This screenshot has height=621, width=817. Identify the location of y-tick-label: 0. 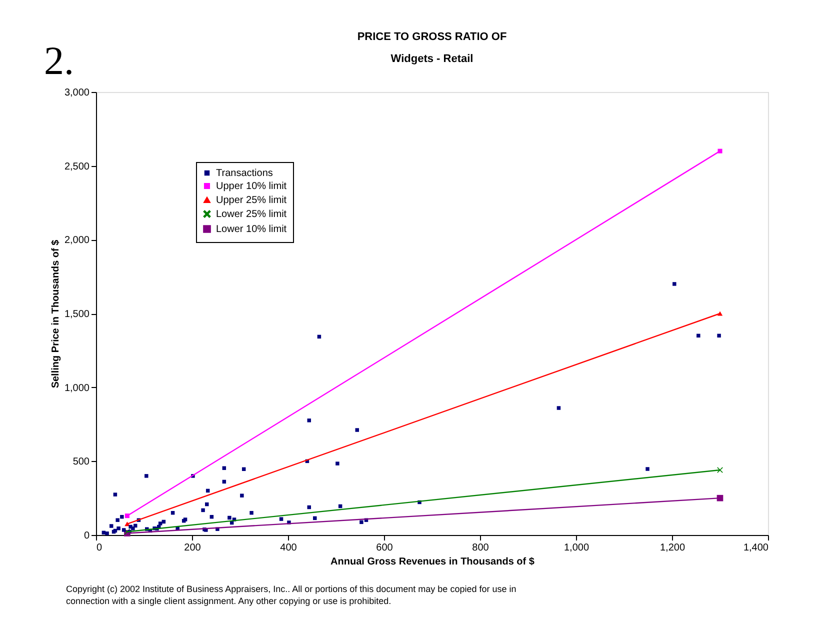
(87, 536).